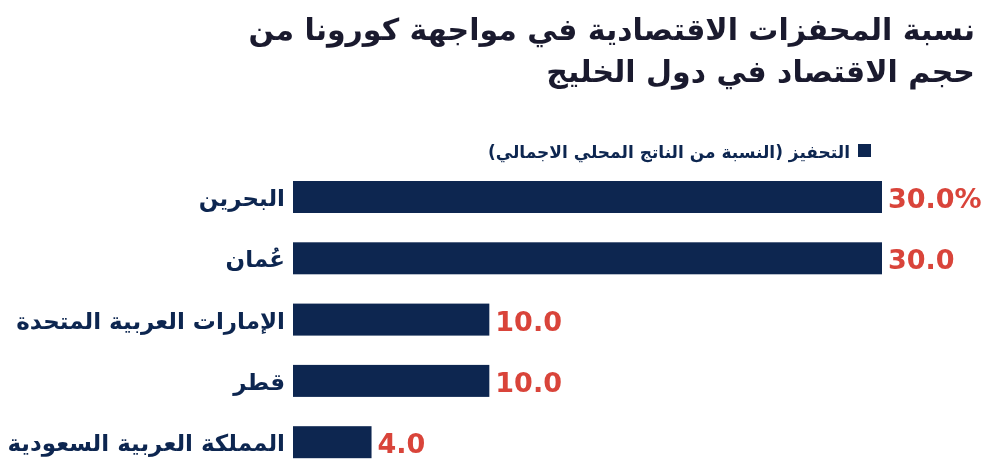  Describe the element at coordinates (611, 50) in the screenshot. I see `title: نسبة المحفزات الاقتصادية في مواجهة كورونا من حجم الاقتصاد في دول الخليج` at that location.